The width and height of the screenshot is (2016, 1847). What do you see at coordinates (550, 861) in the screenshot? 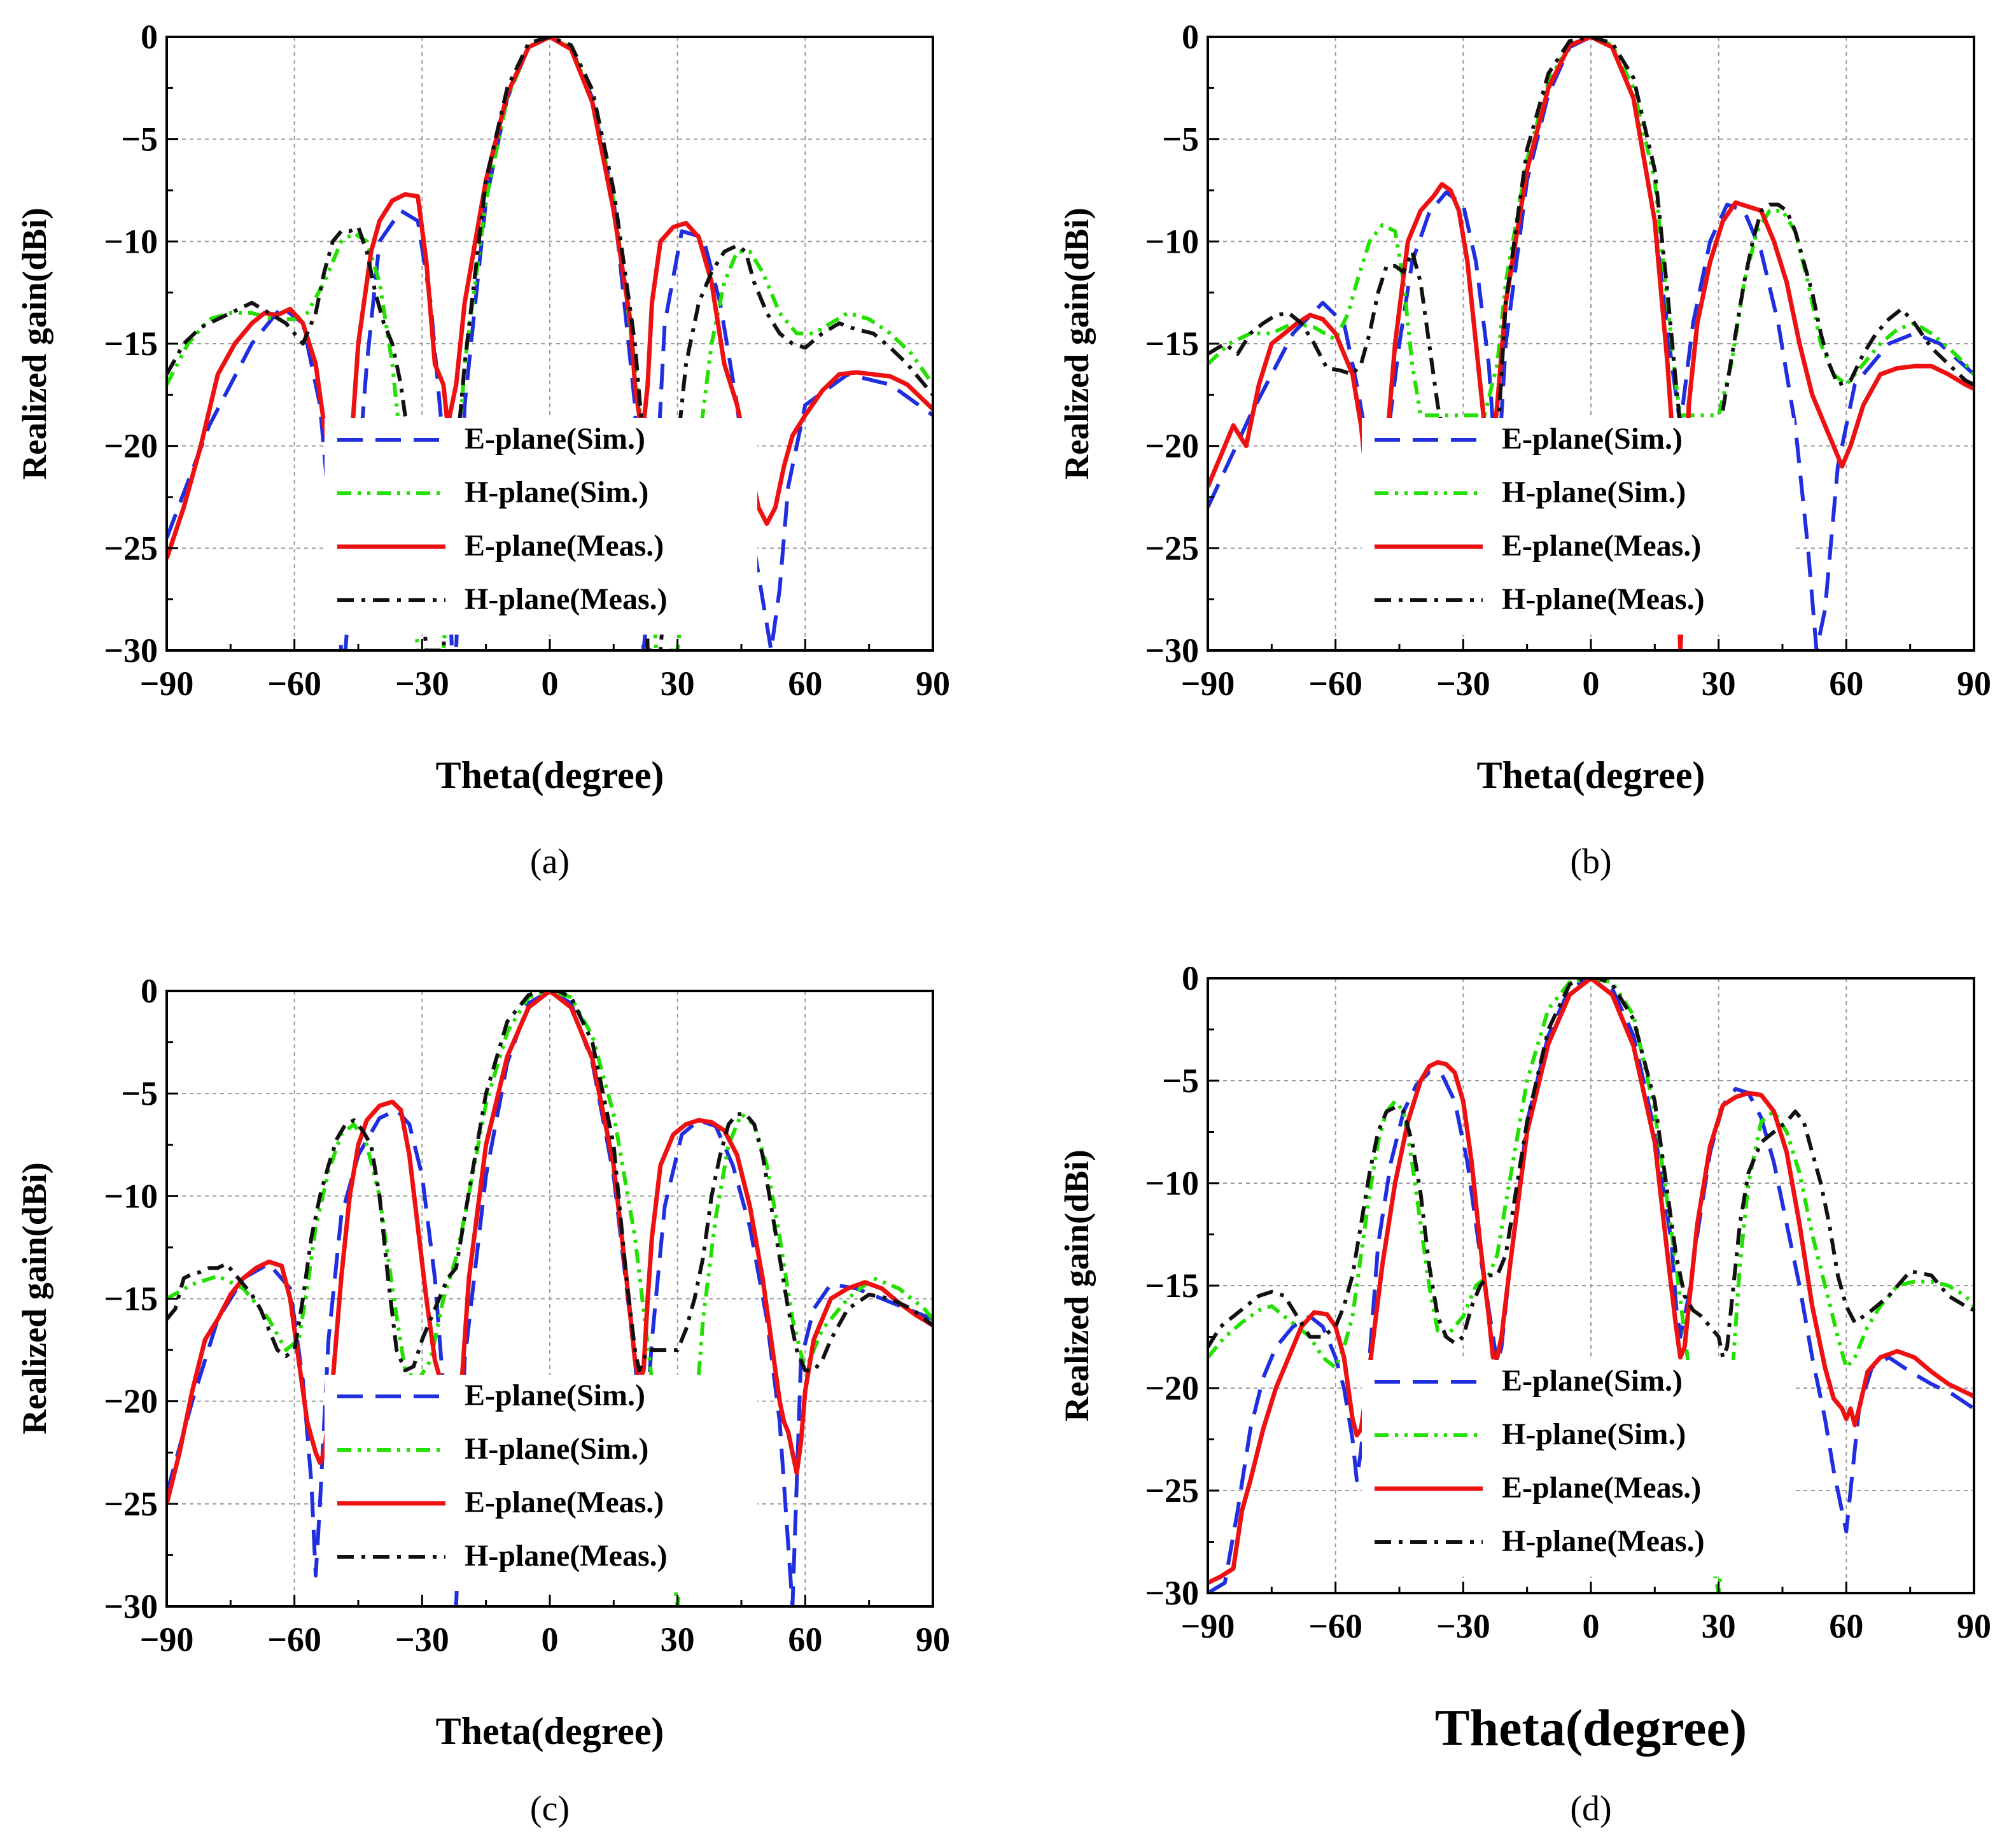
I see `panel-caption: (a)` at bounding box center [550, 861].